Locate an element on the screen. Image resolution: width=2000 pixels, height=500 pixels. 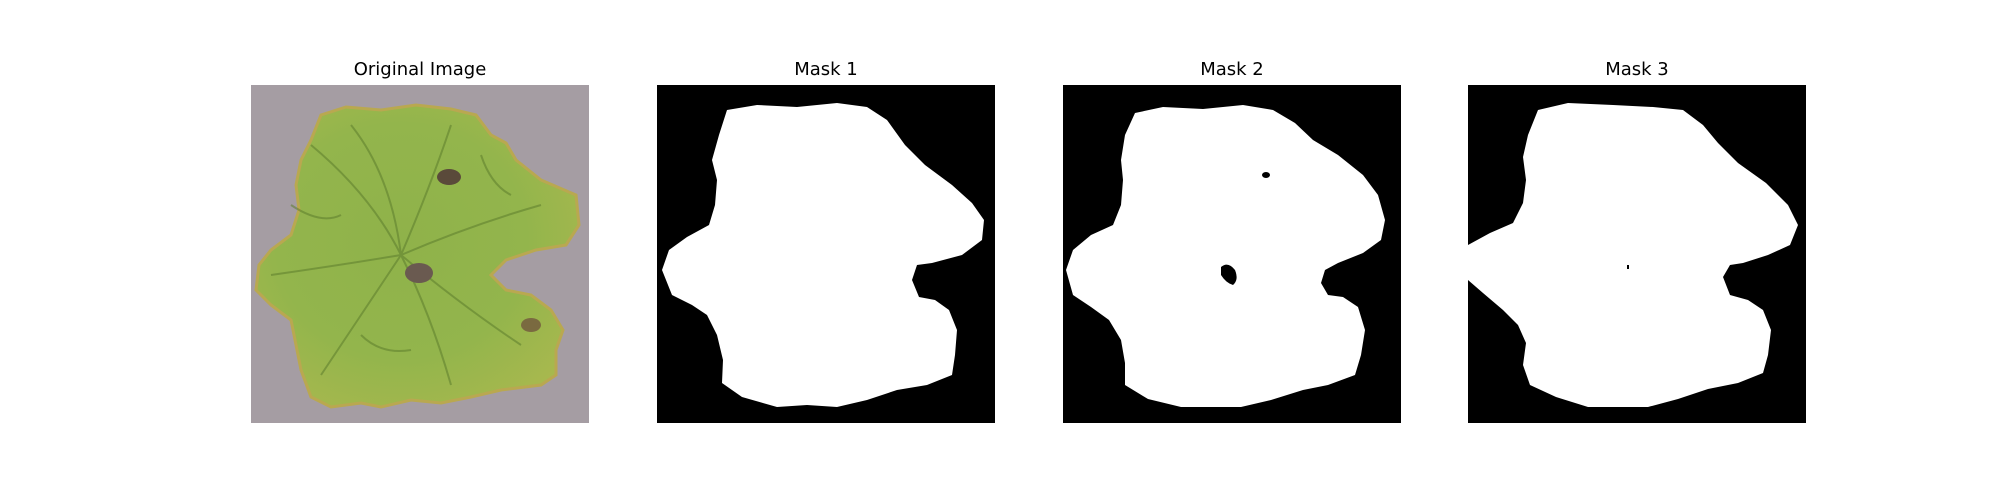
mask-1-image is located at coordinates (826, 254).